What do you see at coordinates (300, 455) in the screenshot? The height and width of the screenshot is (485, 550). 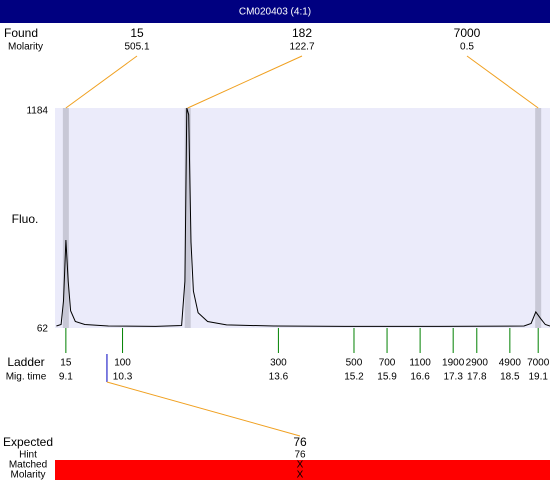 I see `hint-value: 76` at bounding box center [300, 455].